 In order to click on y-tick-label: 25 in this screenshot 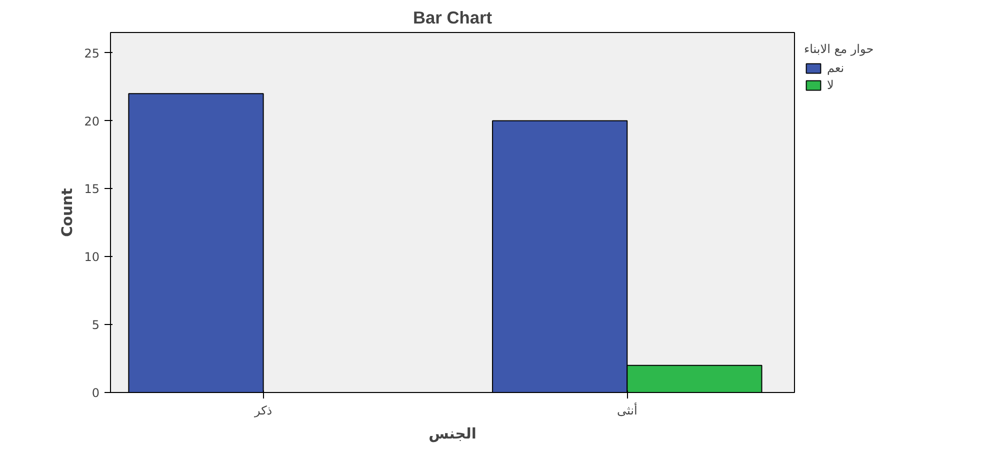, I will do `click(92, 53)`.